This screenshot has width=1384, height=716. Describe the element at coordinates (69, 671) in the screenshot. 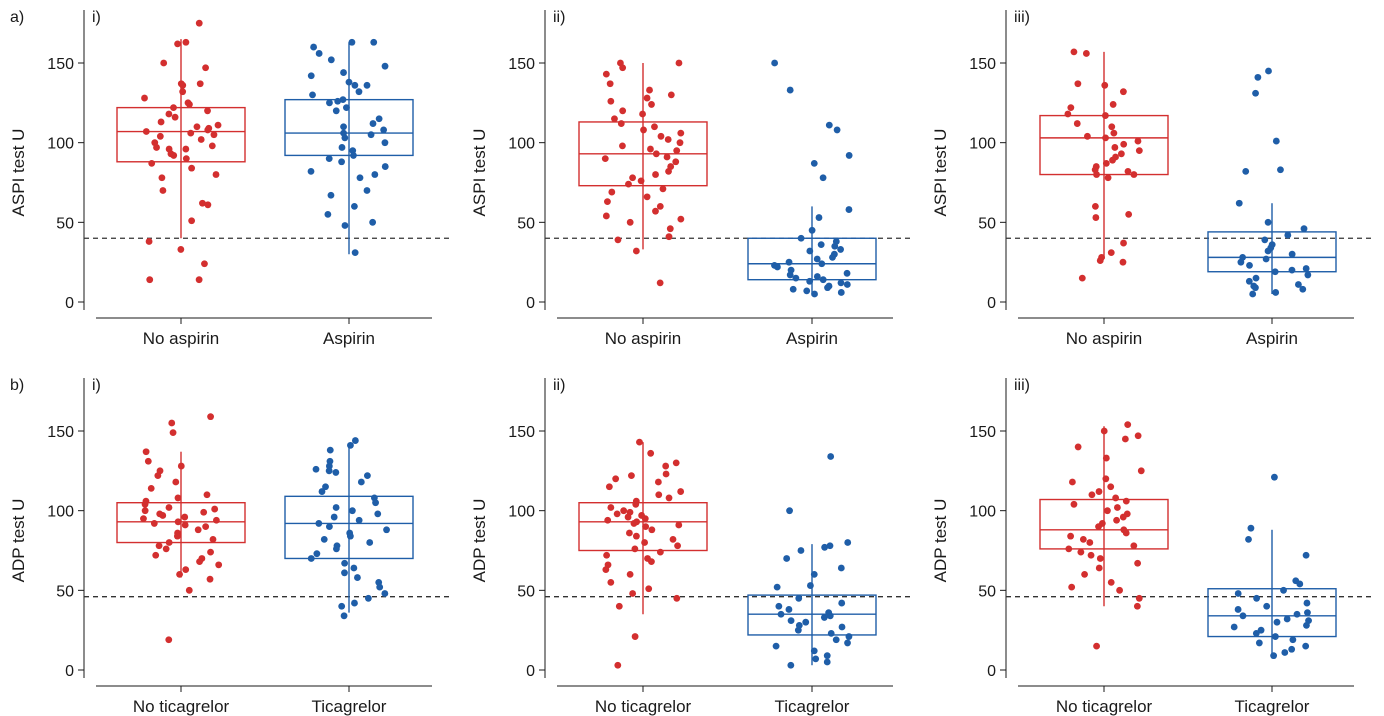

I see `y-tick-label: 0` at that location.